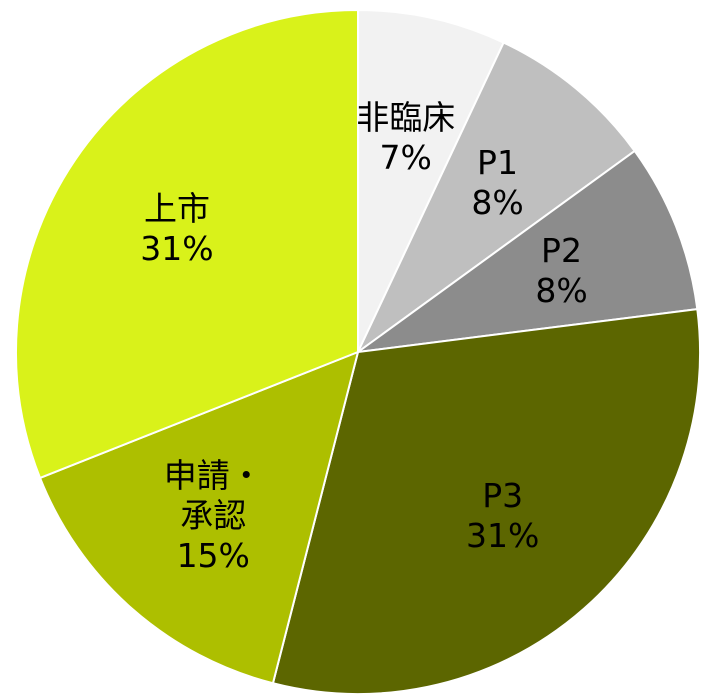 The height and width of the screenshot is (698, 702). I want to click on value-label: 7%, so click(405, 158).